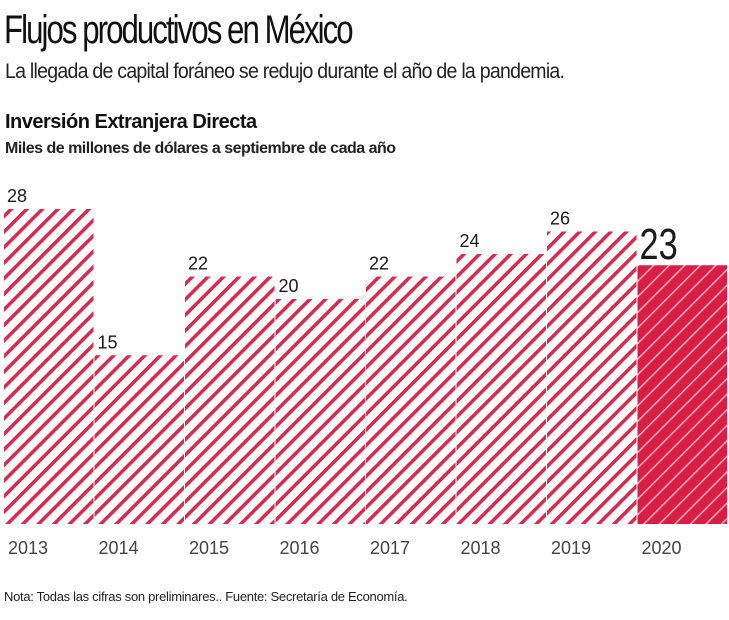  What do you see at coordinates (209, 548) in the screenshot?
I see `x-tick-2015: 2015` at bounding box center [209, 548].